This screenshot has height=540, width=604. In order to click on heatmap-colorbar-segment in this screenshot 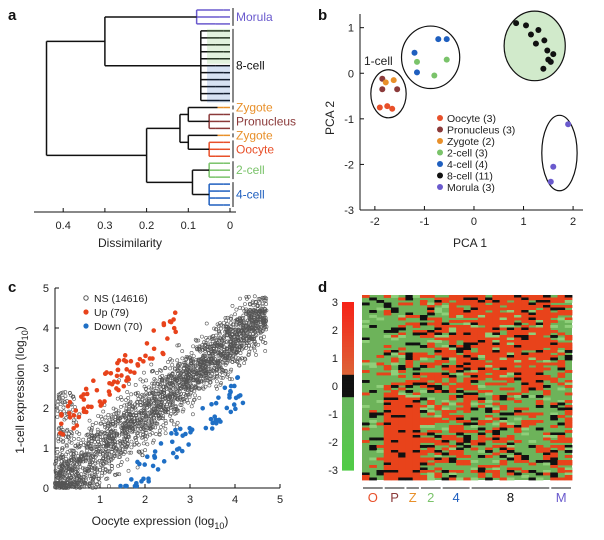, I will do `click(348, 343)`.